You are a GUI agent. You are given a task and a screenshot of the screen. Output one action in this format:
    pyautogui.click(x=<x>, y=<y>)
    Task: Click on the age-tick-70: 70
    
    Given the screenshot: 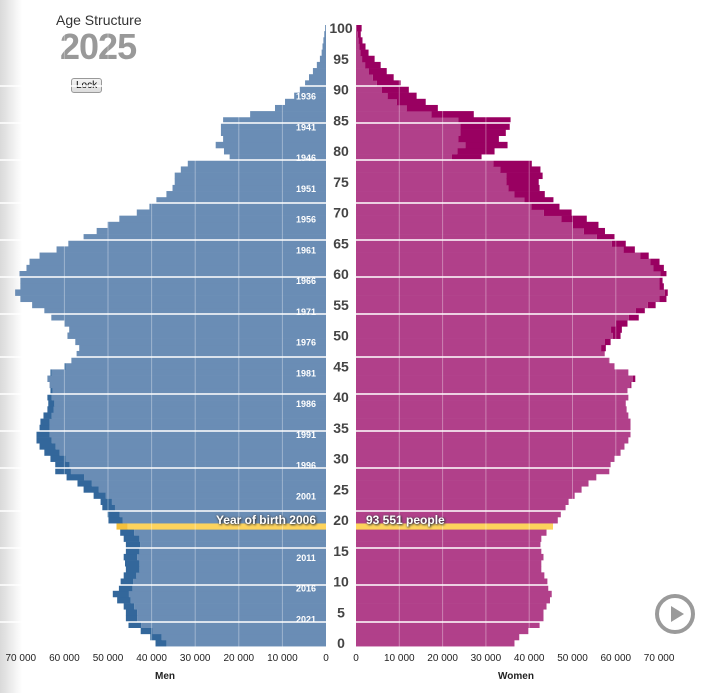 What is the action you would take?
    pyautogui.click(x=341, y=213)
    